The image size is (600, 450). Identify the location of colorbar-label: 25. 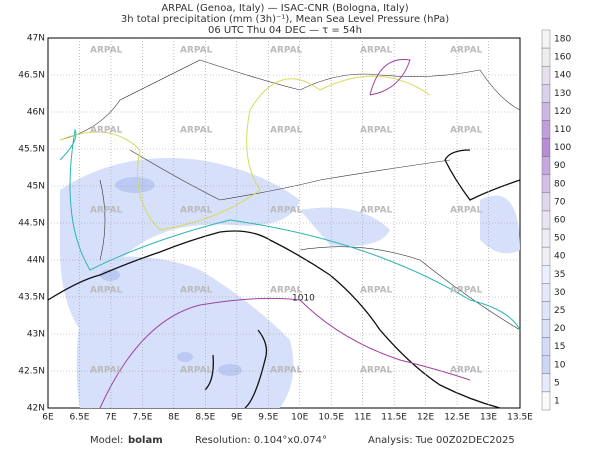
(559, 311).